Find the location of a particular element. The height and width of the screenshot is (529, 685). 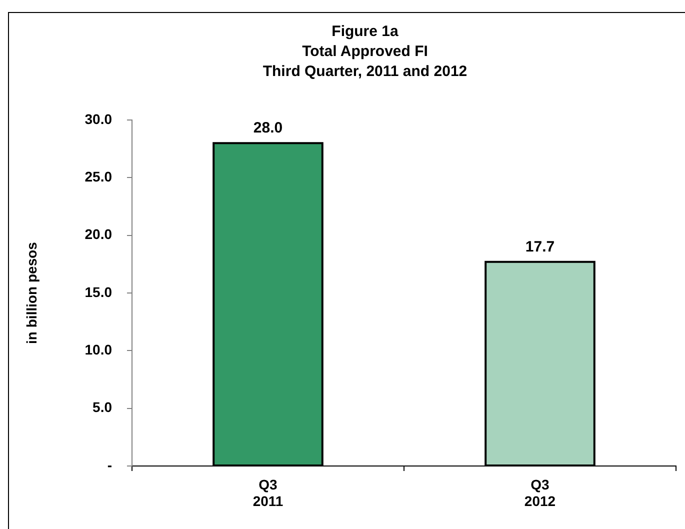

chart-title: Figure 1a Total Approved FI Third Quarter, 2011 and 2012 is located at coordinates (365, 52).